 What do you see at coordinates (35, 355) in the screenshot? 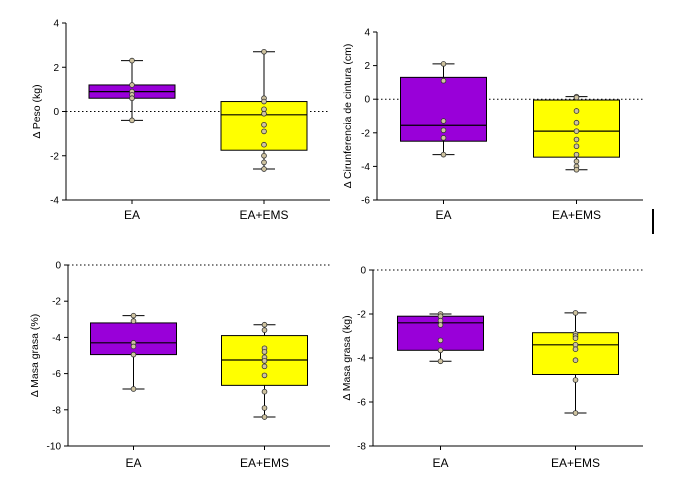
I see `y-axis-title: Δ Masa grasa (%)` at bounding box center [35, 355].